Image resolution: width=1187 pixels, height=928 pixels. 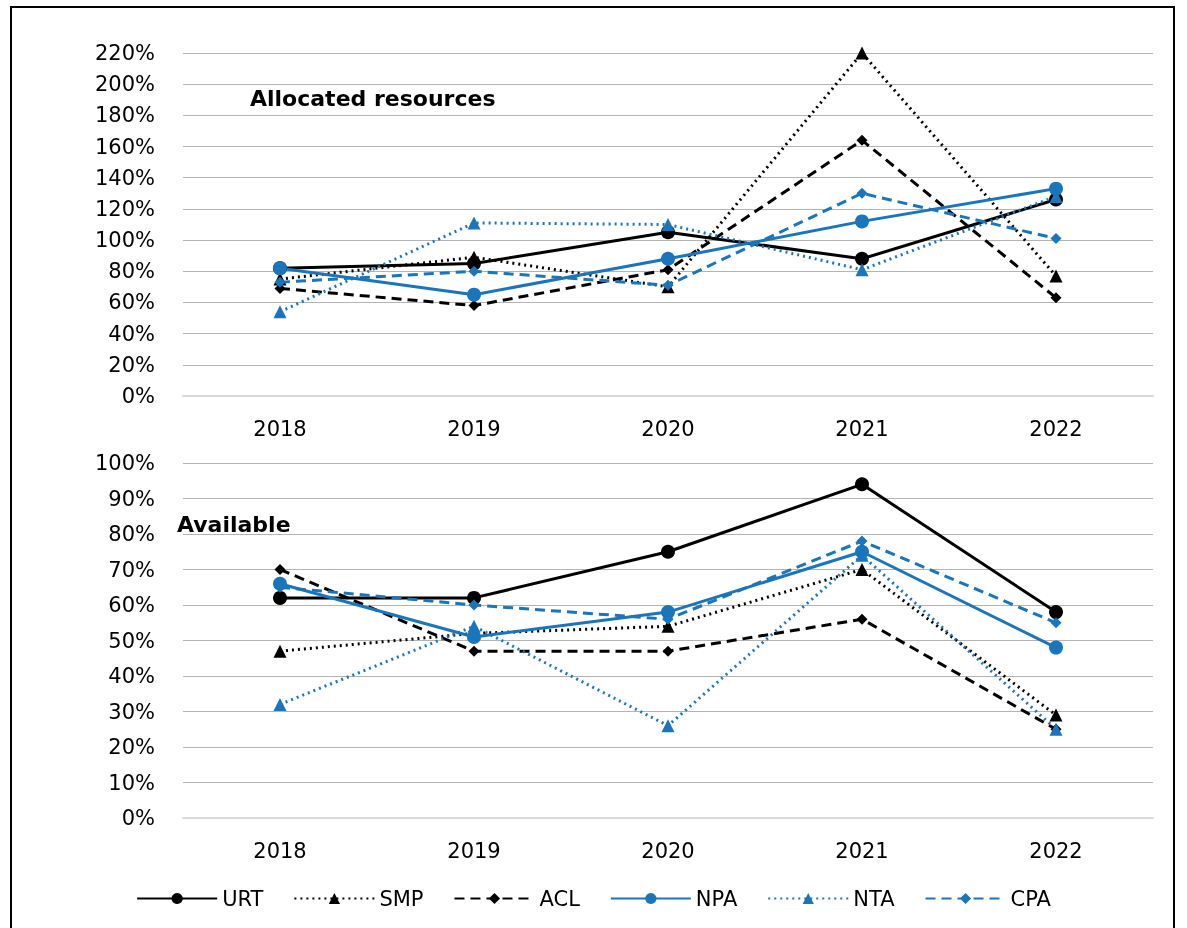 What do you see at coordinates (131, 569) in the screenshot?
I see `y-tick-label: 70%` at bounding box center [131, 569].